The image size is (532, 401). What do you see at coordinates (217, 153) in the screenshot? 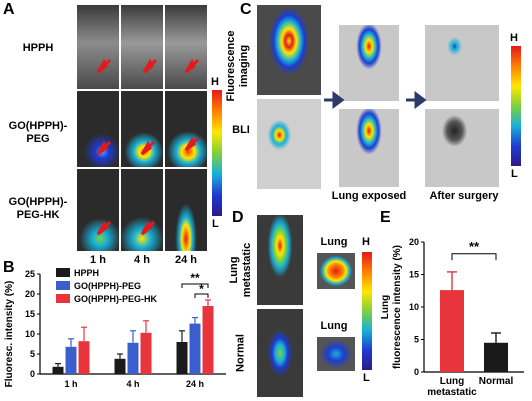
I see `colorbar-a` at bounding box center [217, 153].